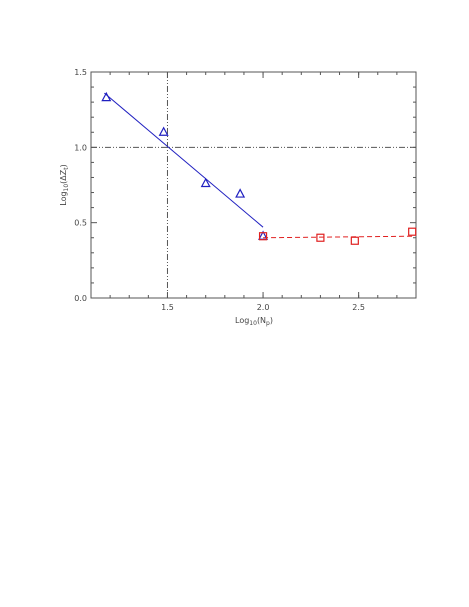 This screenshot has height=607, width=469. Describe the element at coordinates (80, 223) in the screenshot. I see `y-tick-label: 0.5` at that location.